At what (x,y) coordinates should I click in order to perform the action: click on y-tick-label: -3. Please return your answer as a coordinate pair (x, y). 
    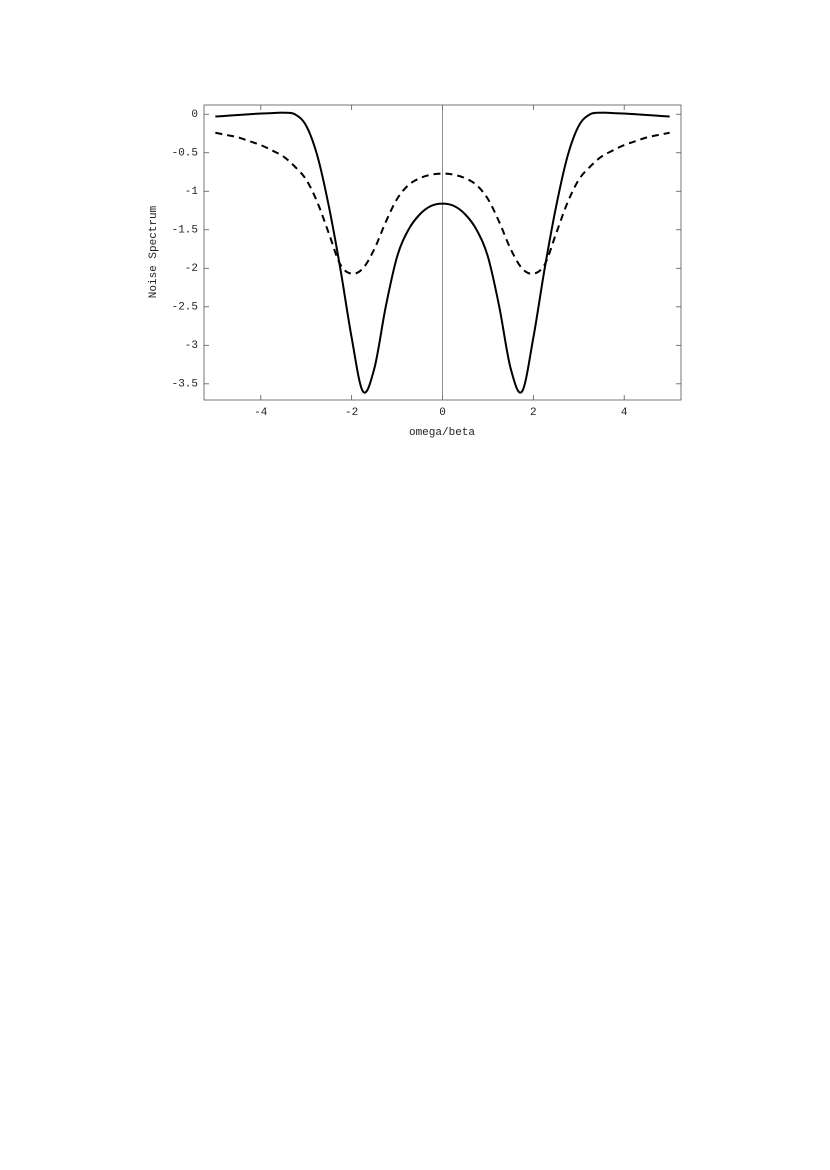
    Looking at the image, I should click on (191, 346).